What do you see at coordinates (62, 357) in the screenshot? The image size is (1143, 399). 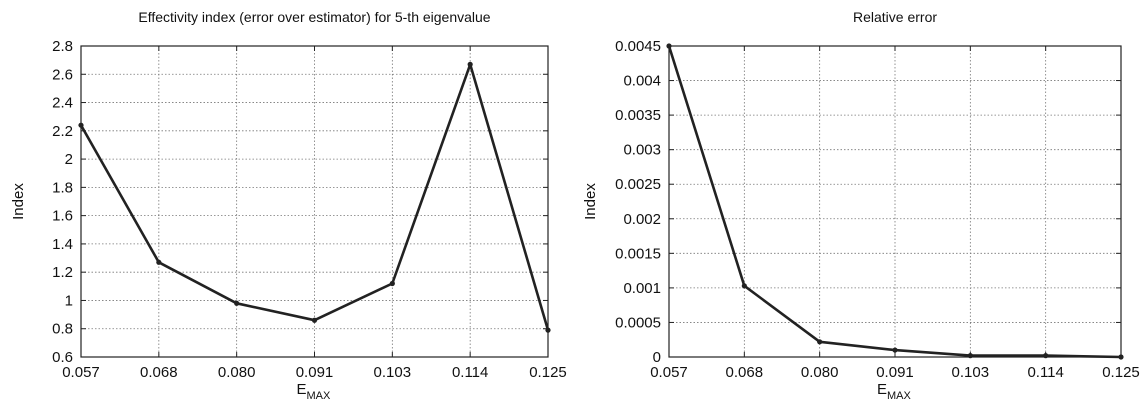 I see `y-tick-label: 0.6` at bounding box center [62, 357].